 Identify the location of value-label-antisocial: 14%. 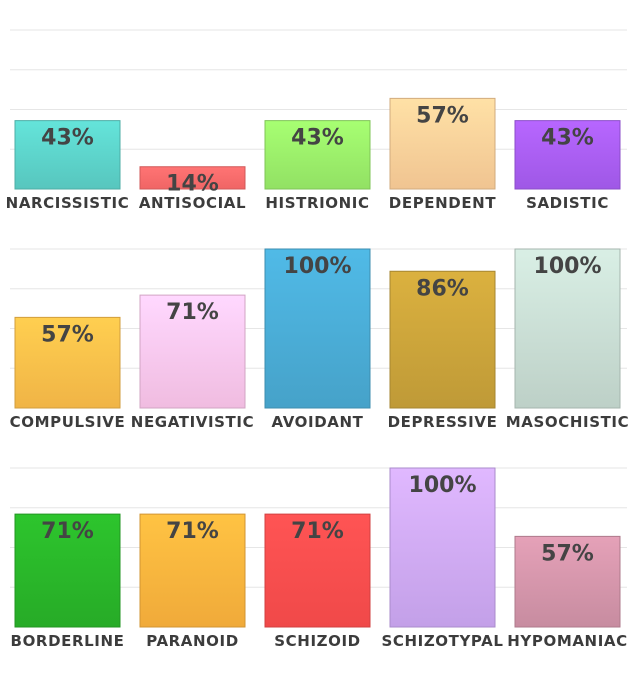
(192, 184).